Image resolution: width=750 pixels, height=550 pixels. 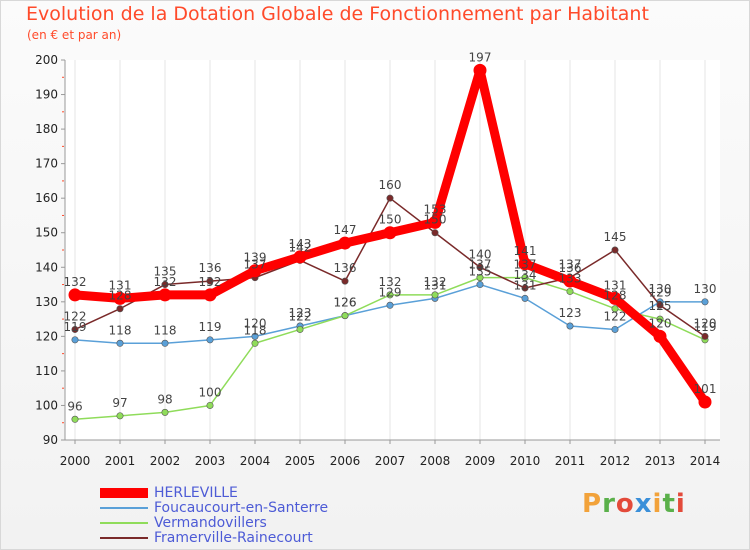 I want to click on data-label: 126, so click(x=345, y=303).